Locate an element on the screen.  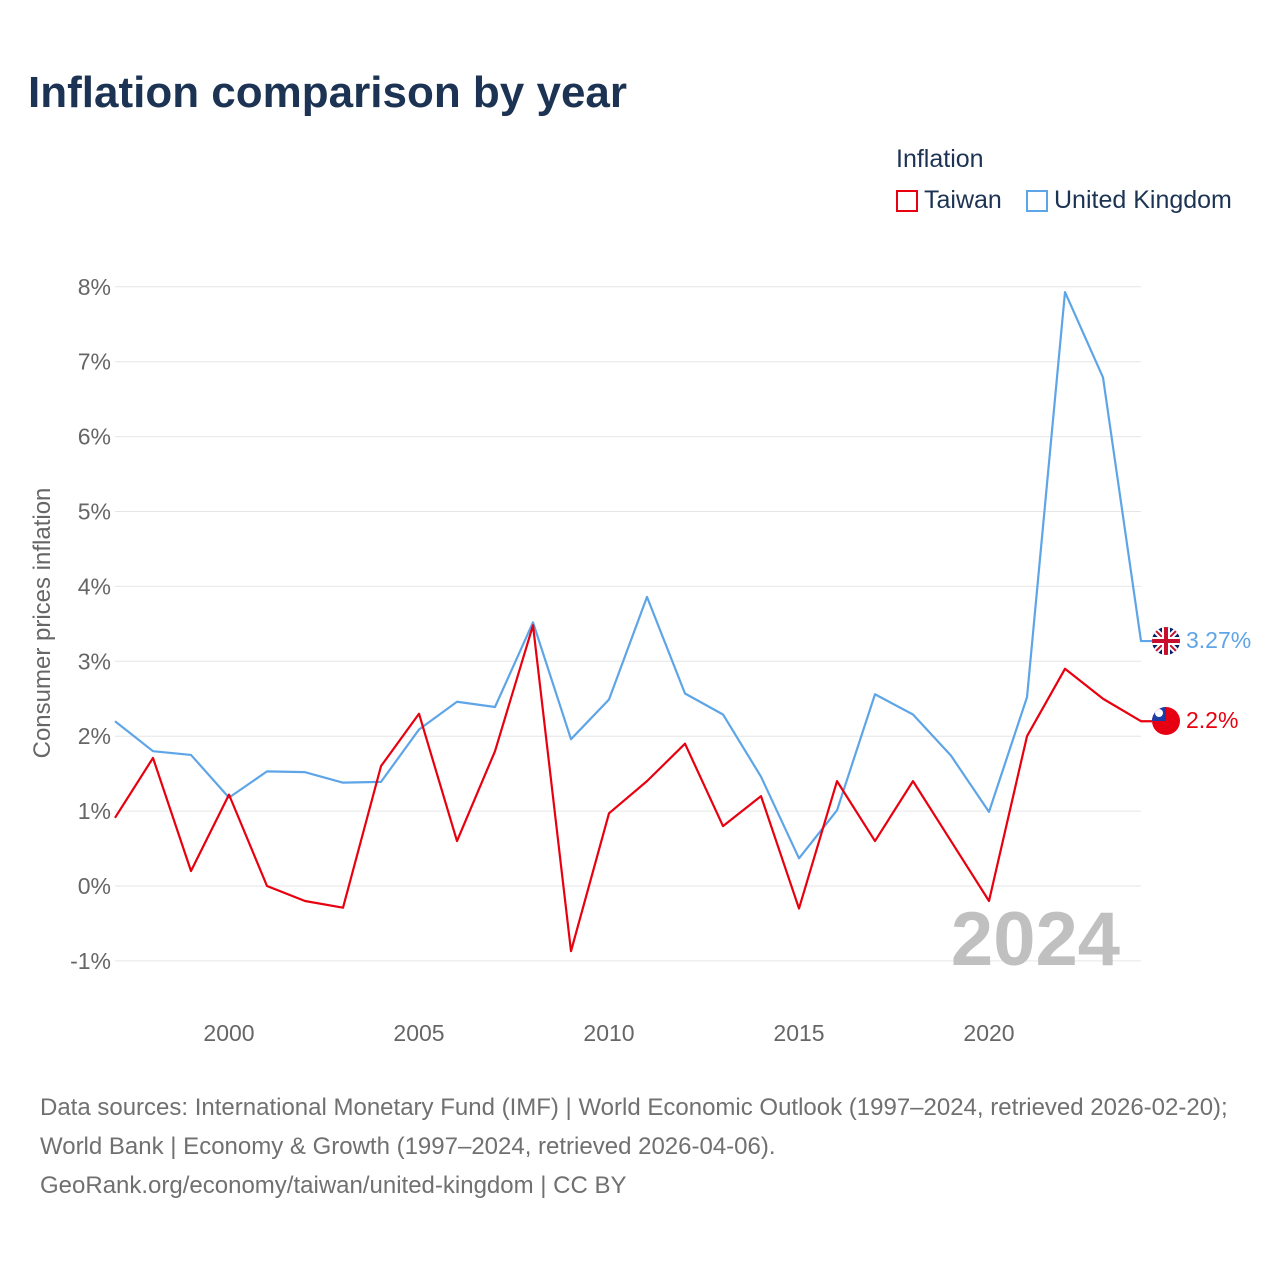
taiwan-flag-icon is located at coordinates (1166, 721).